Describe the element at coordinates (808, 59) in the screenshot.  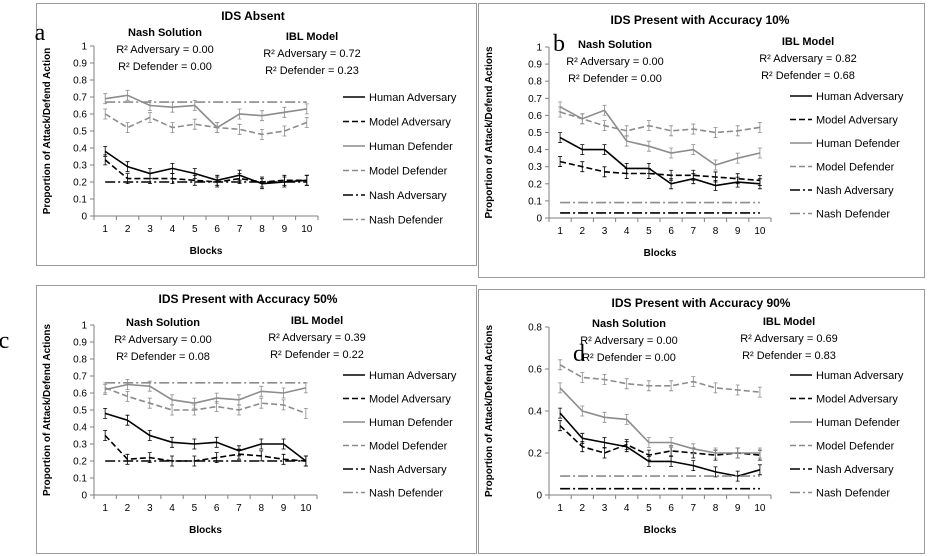
I see `ibl-r2-adversary: R² Adversary = 0.82` at that location.